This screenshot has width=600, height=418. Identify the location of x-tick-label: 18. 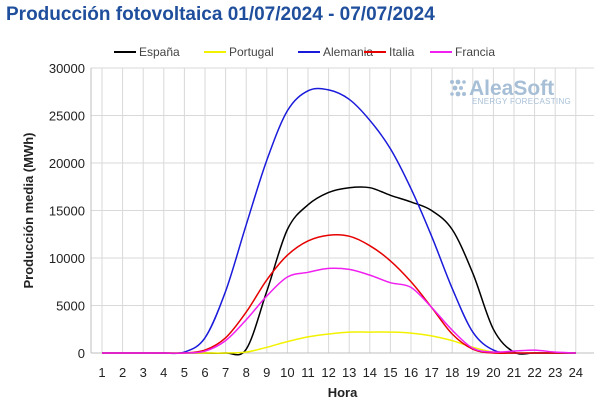
(452, 372).